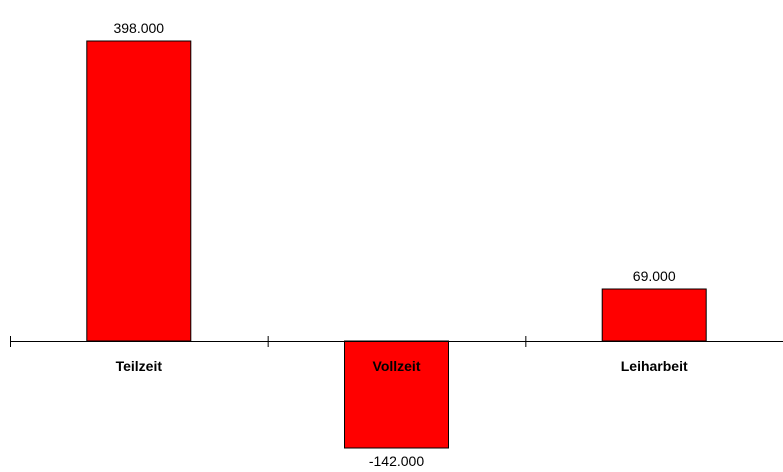  What do you see at coordinates (396, 341) in the screenshot?
I see `x-axis` at bounding box center [396, 341].